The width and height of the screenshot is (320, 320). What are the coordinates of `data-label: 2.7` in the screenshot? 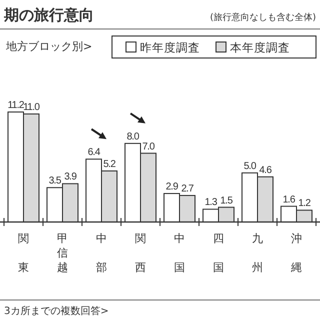 It's located at (187, 188).